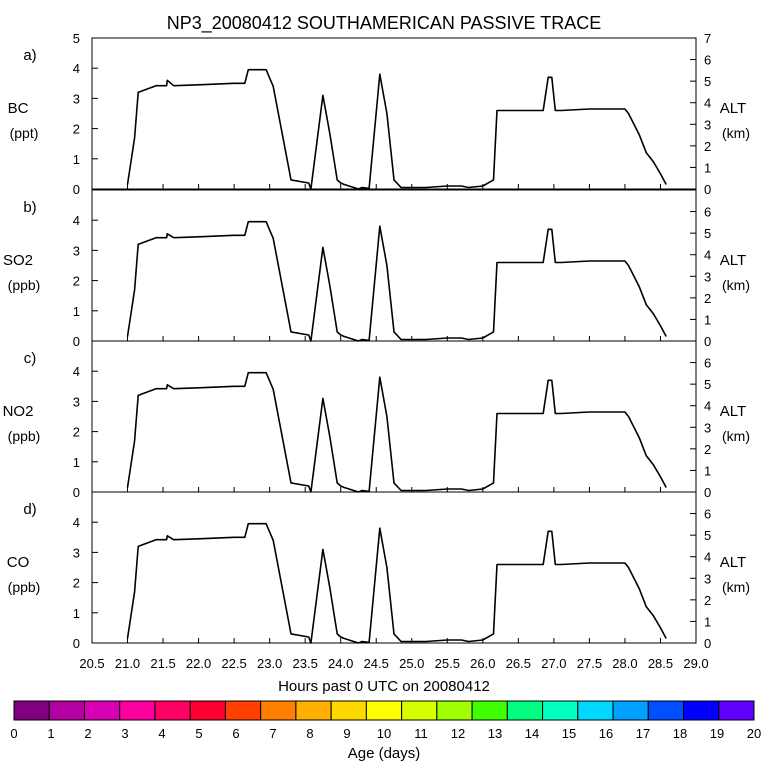 This screenshot has height=768, width=768. Describe the element at coordinates (272, 733) in the screenshot. I see `colorbar-tick-label: 7` at that location.